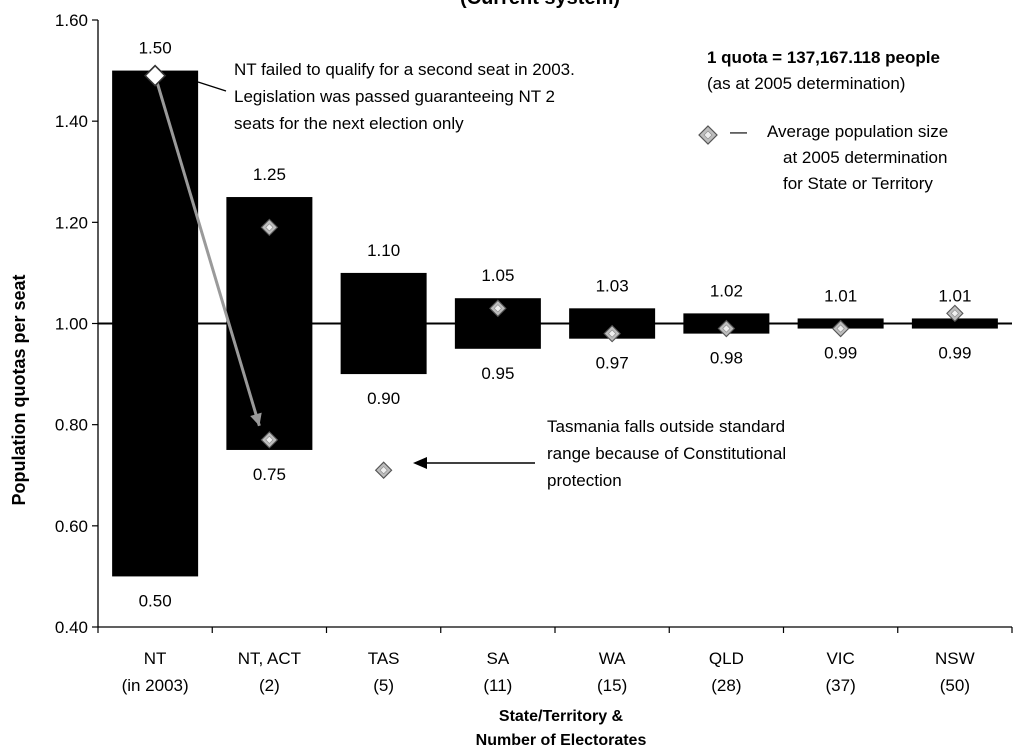  I want to click on nt-note-leader-line, so click(212, 86).